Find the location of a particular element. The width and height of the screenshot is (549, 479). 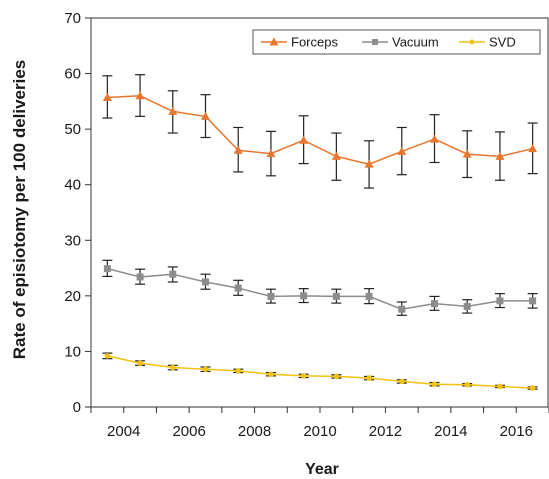

series-svd is located at coordinates (320, 371).